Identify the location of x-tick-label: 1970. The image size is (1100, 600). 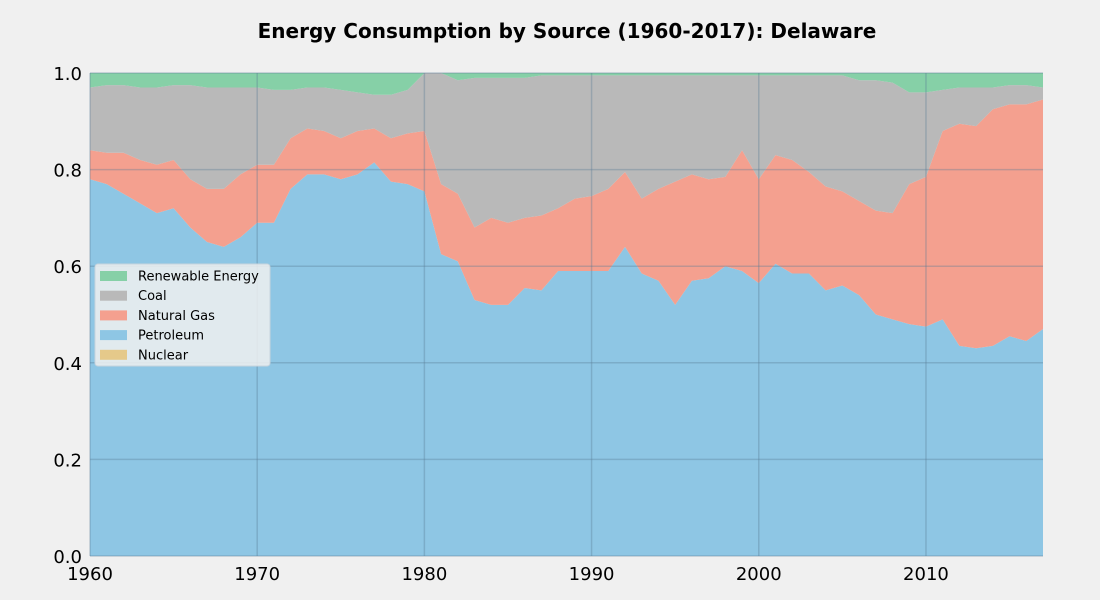
(257, 574).